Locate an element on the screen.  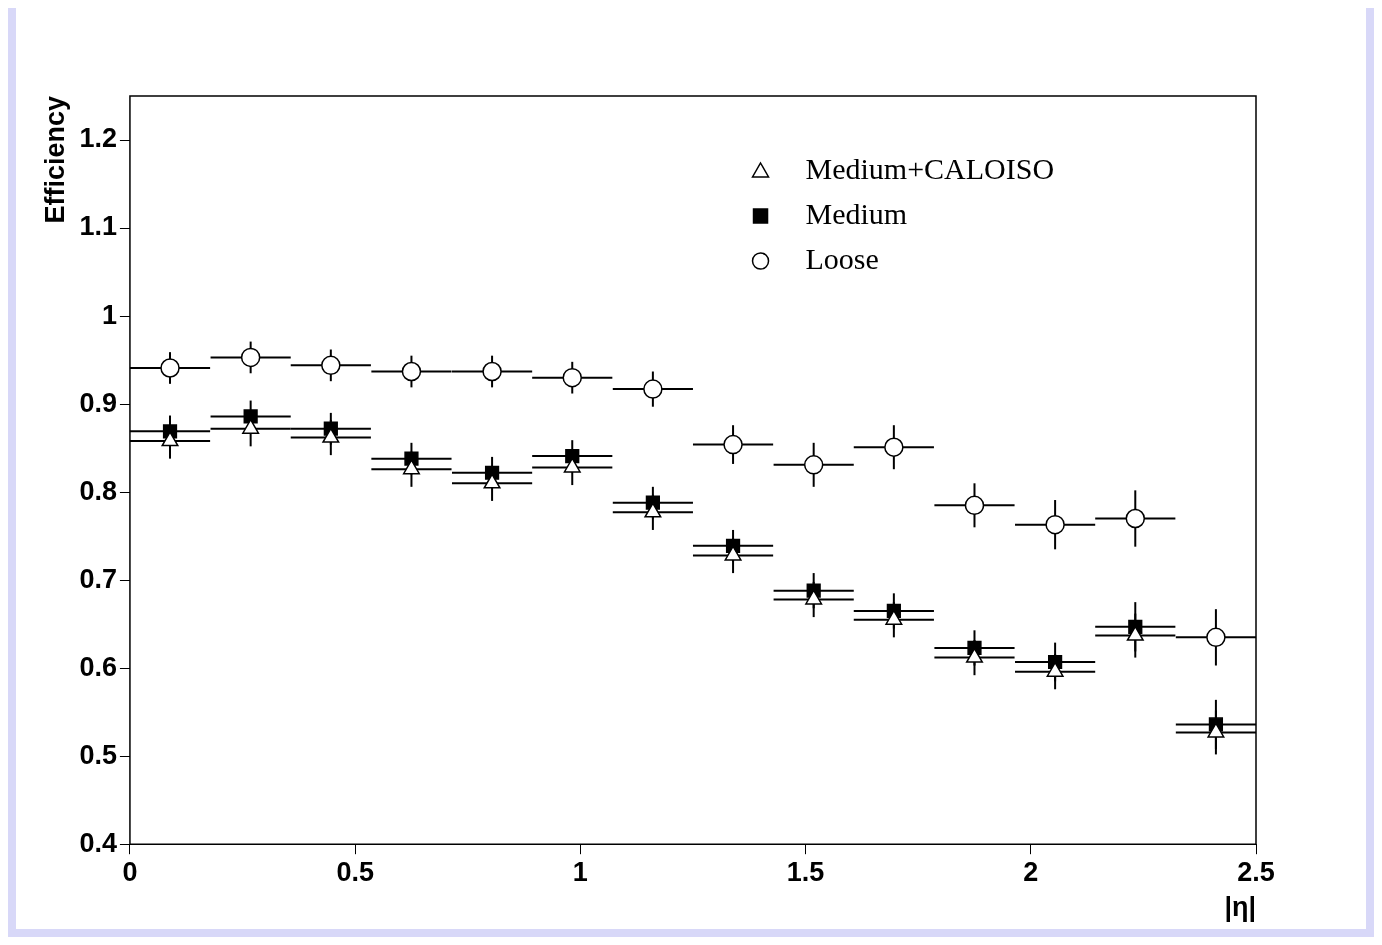
x-tick-label: 0.5 is located at coordinates (355, 871).